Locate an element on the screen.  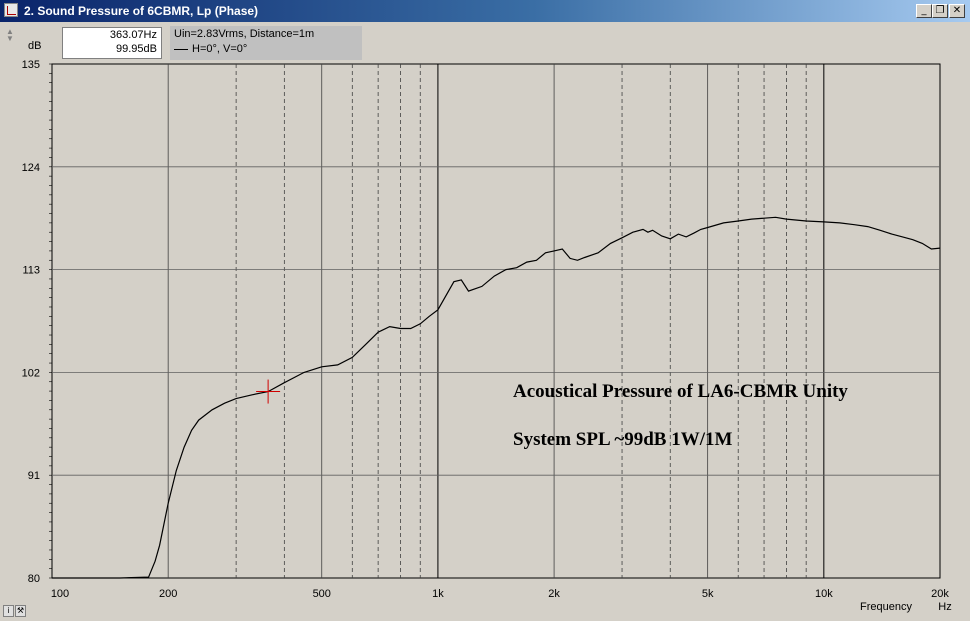
tool-icon: ⚒ is located at coordinates (20, 611).